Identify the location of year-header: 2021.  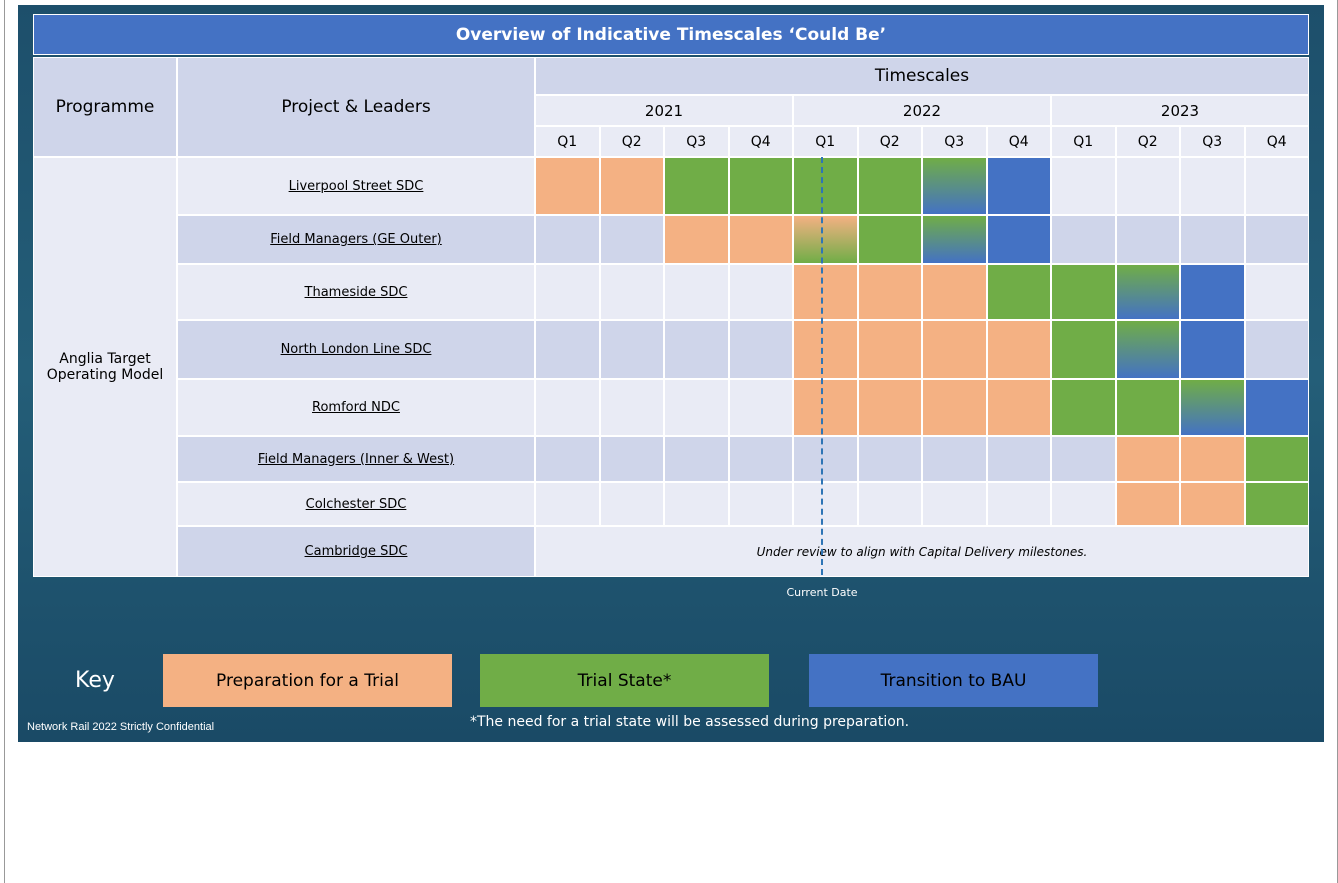
(664, 110).